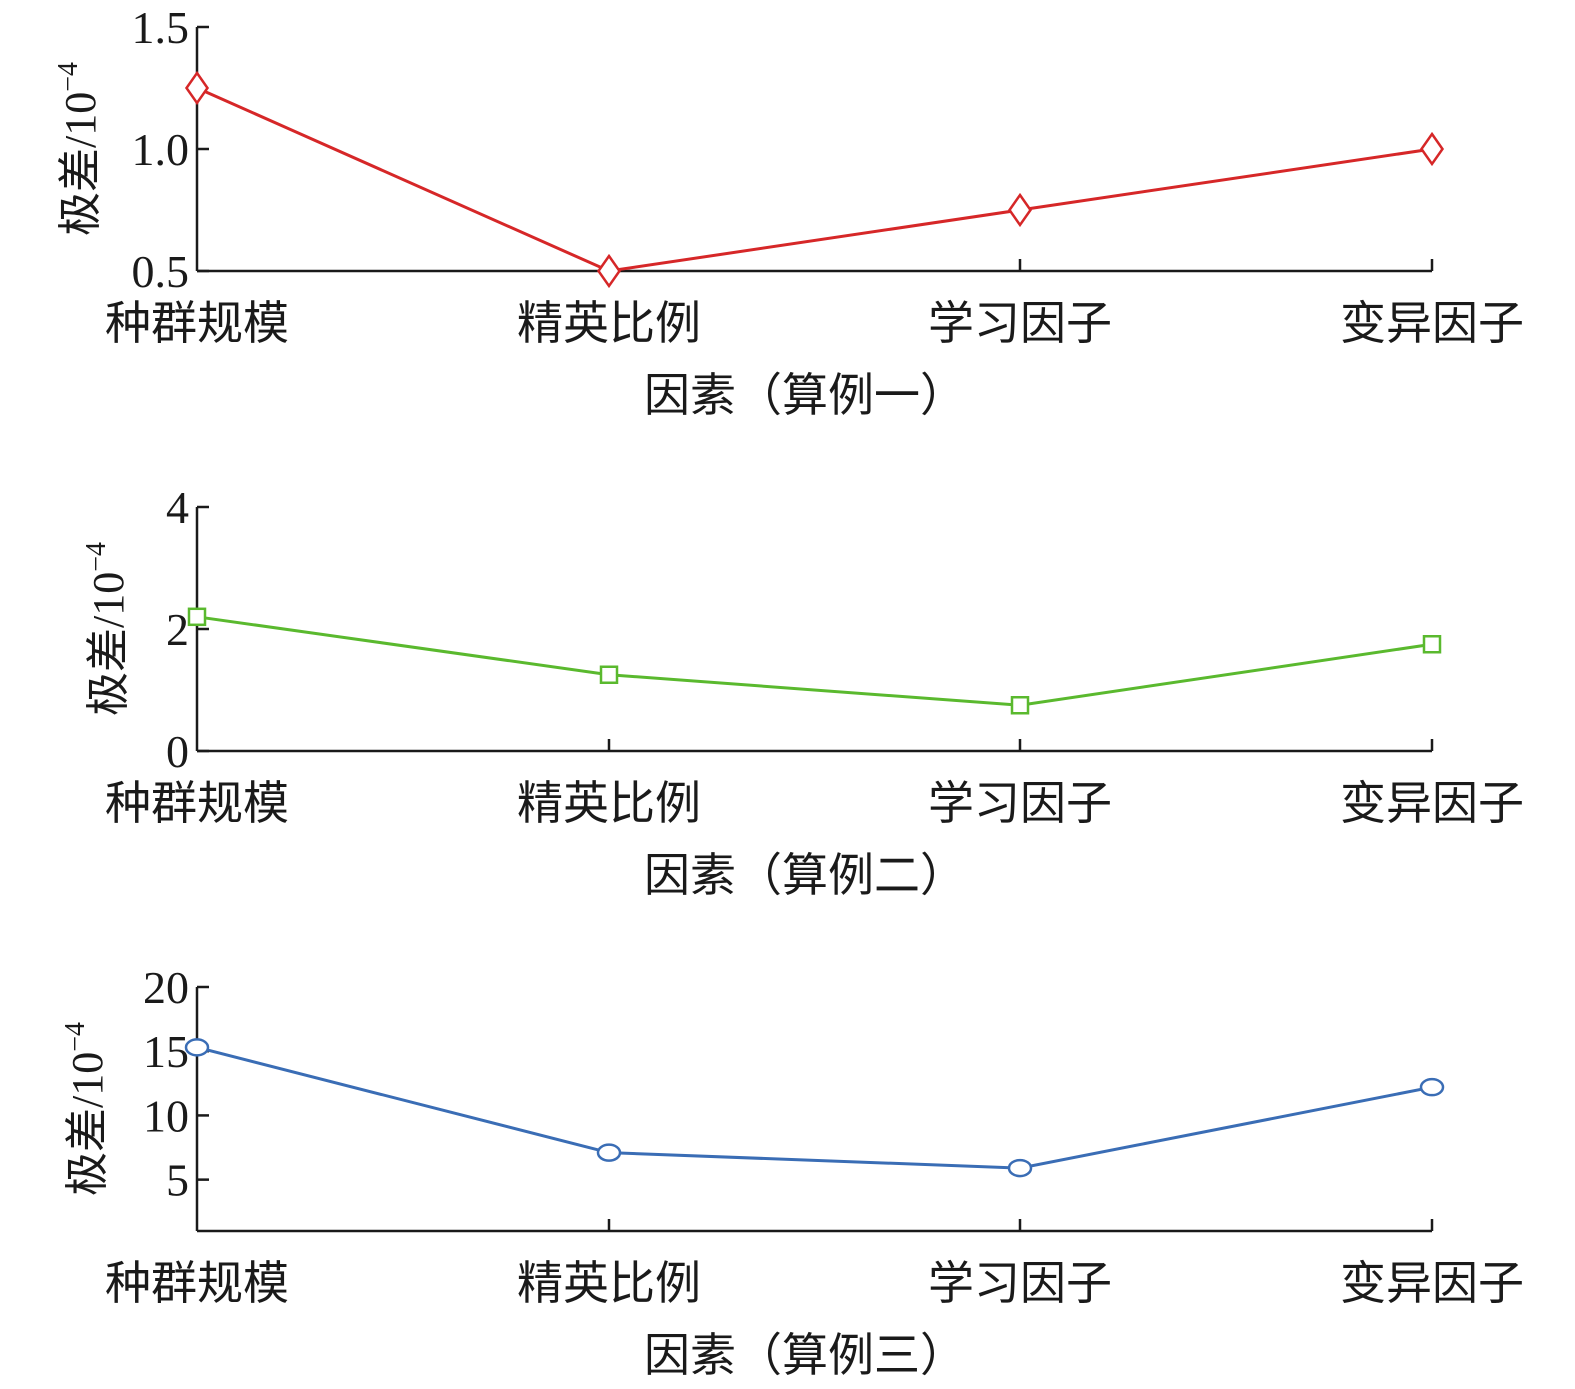  I want to click on x-axis-title: 因素（算例二）, so click(805, 875).